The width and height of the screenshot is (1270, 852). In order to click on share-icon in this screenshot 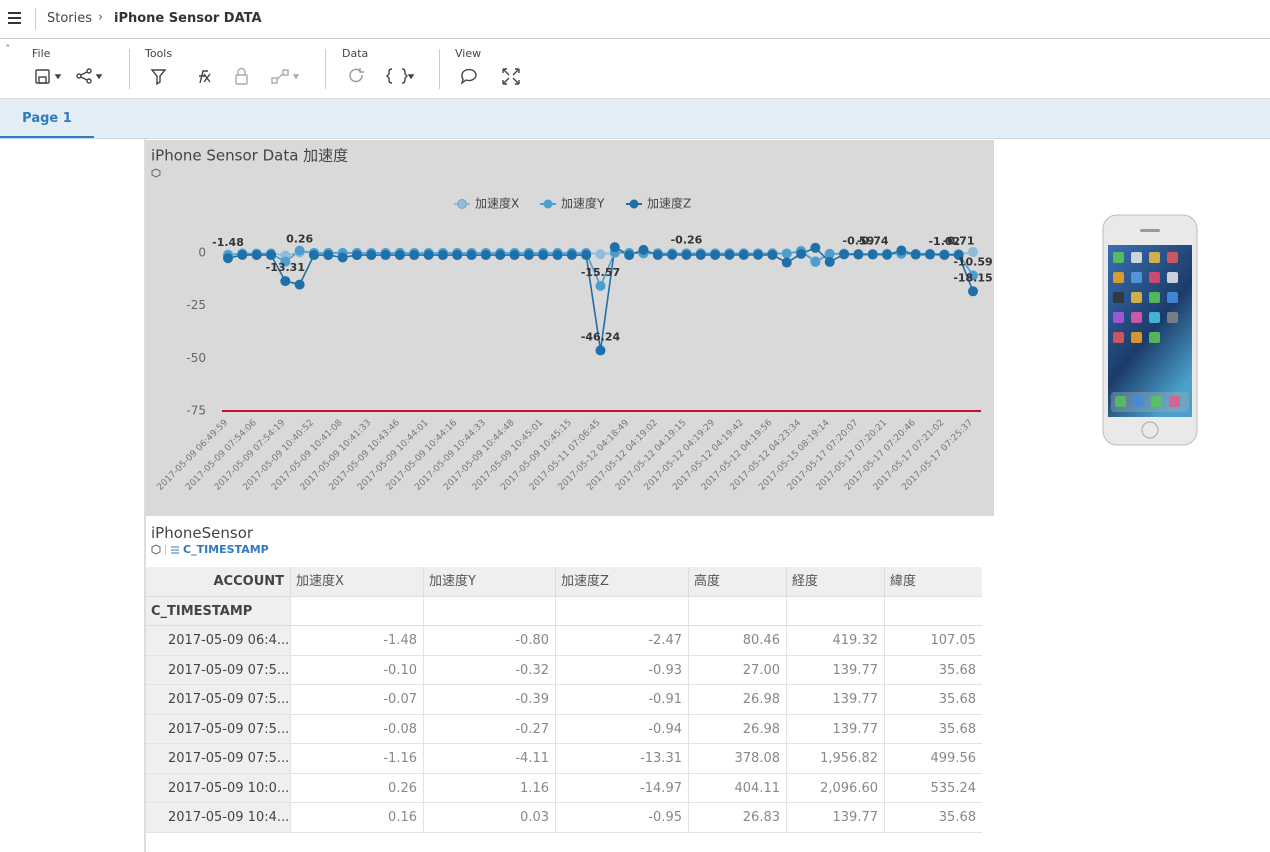, I will do `click(89, 76)`.